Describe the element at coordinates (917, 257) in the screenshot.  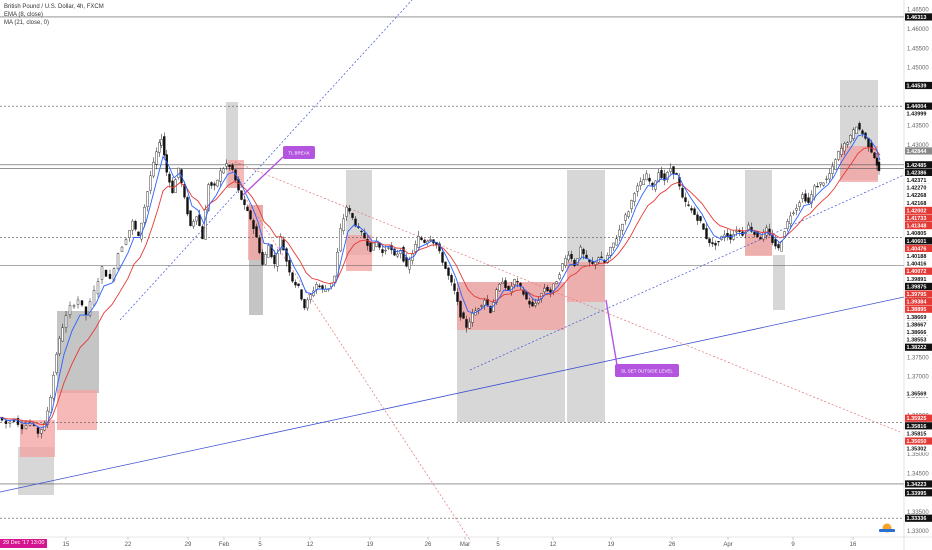
I see `price-label-text: 1.40188` at that location.